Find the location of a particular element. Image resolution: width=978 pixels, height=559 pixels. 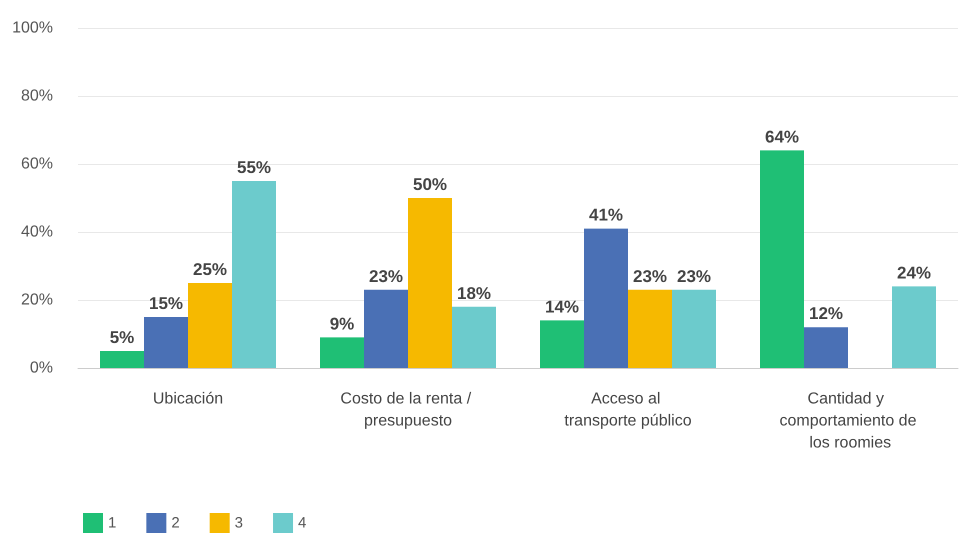

data-label: 64% is located at coordinates (782, 136).